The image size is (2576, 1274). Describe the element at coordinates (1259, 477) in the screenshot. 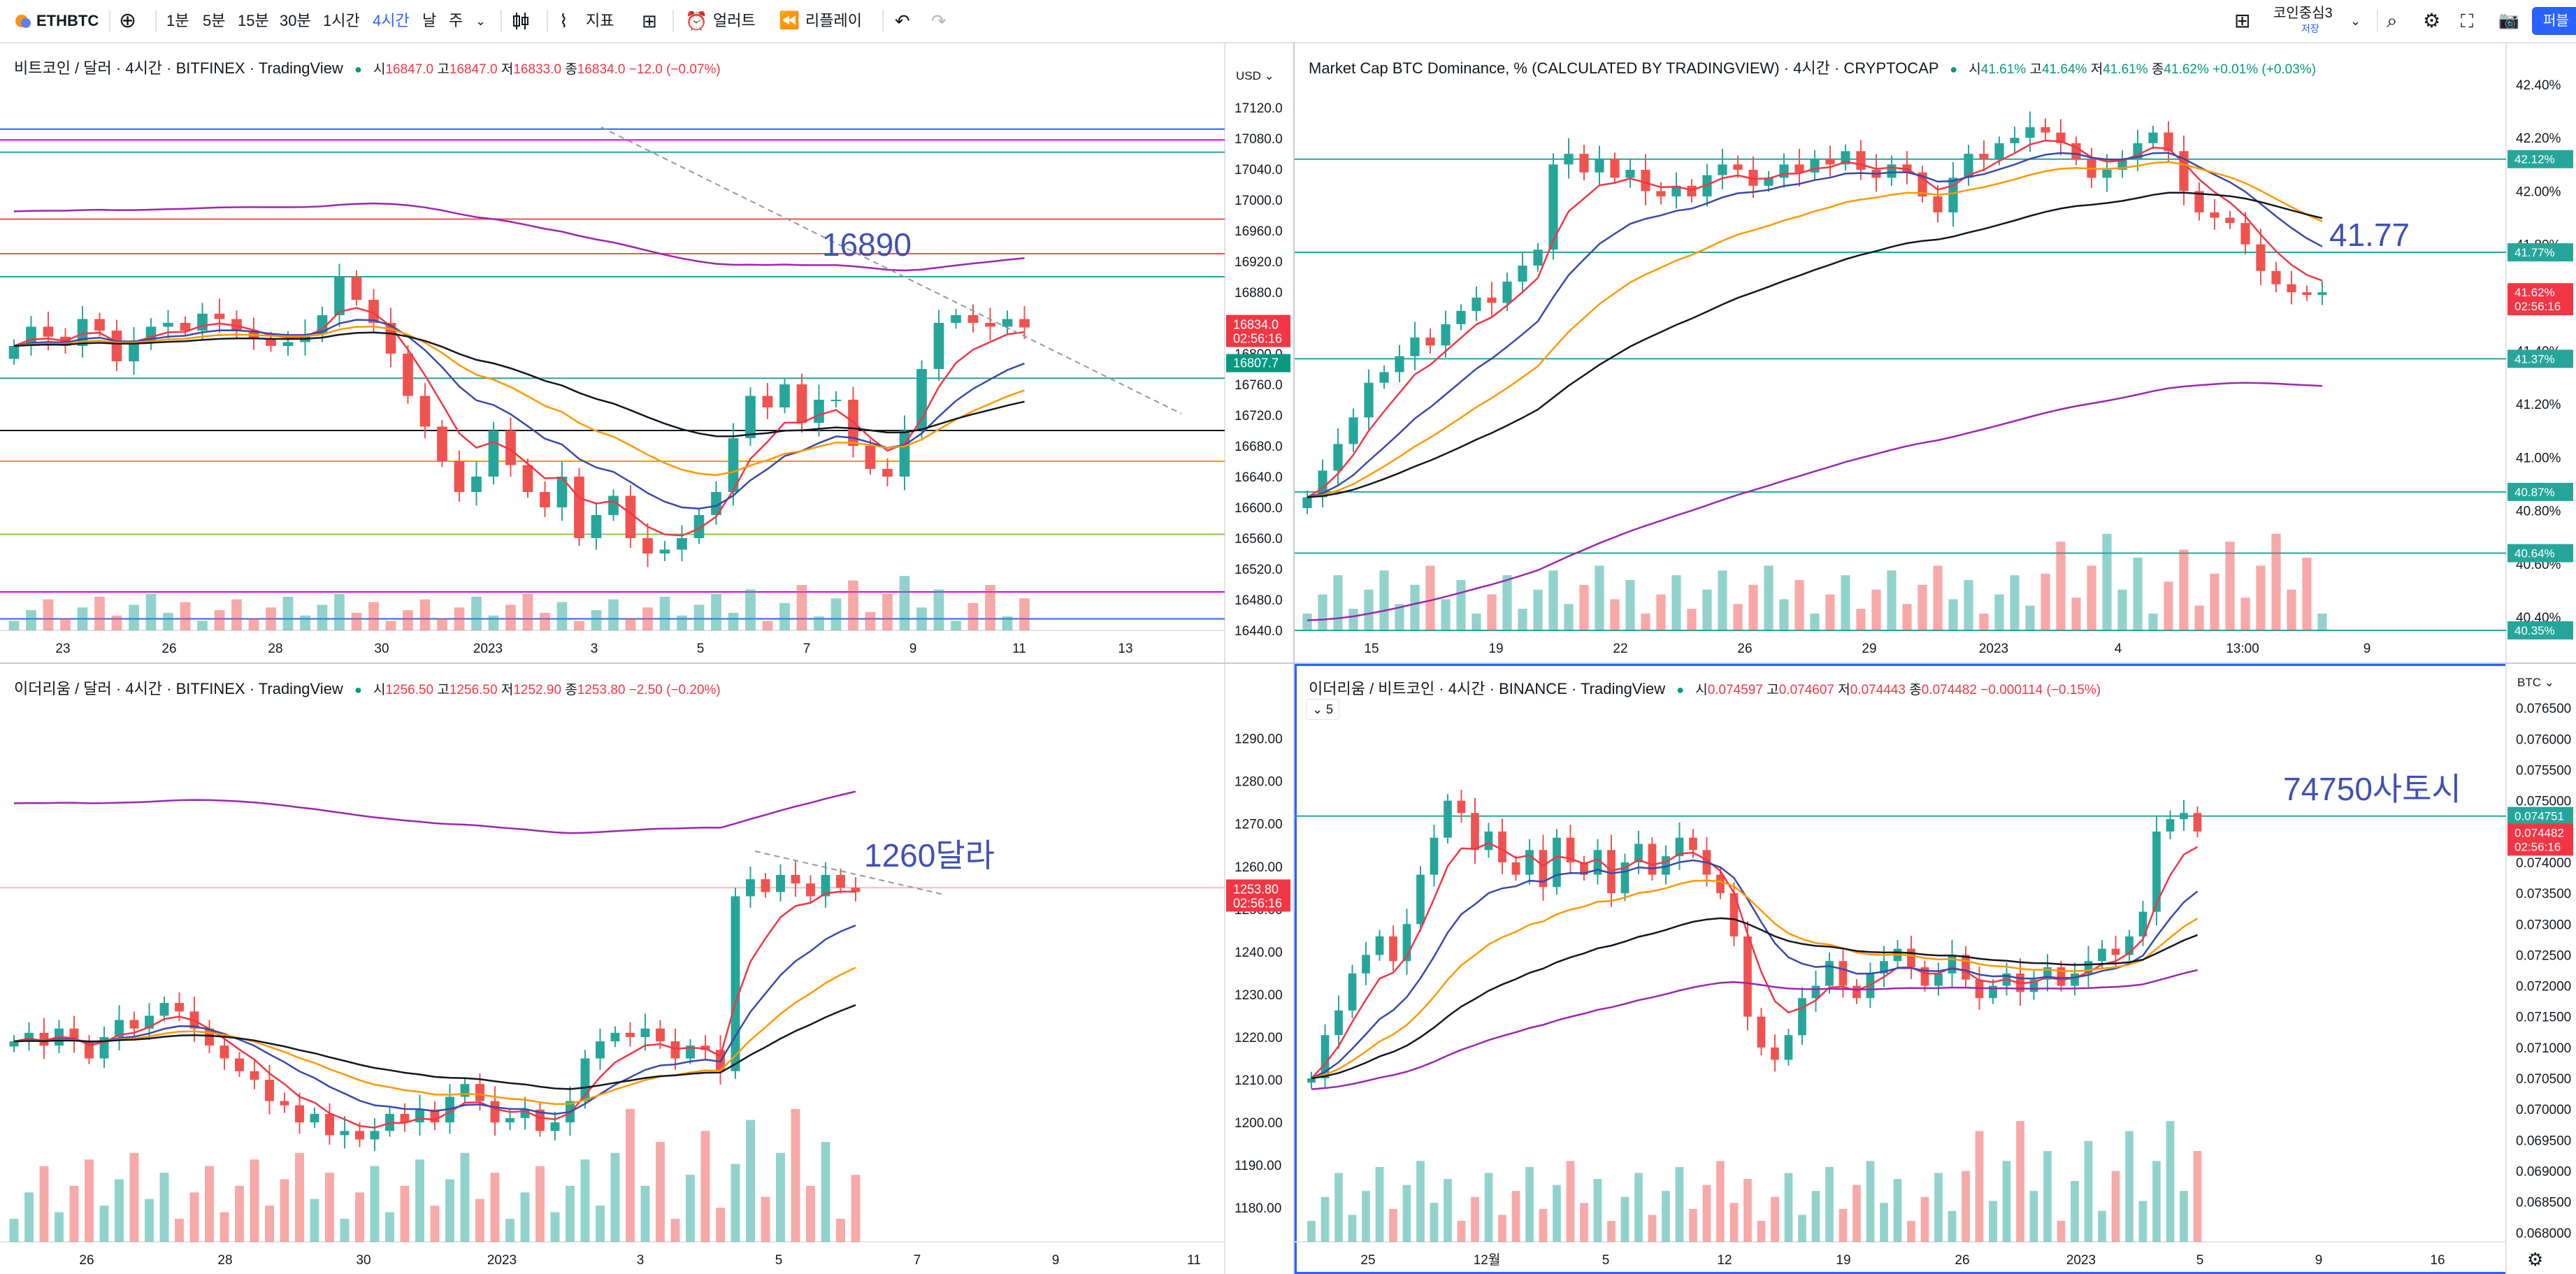

I see `y-tick-label: 16640.0` at that location.